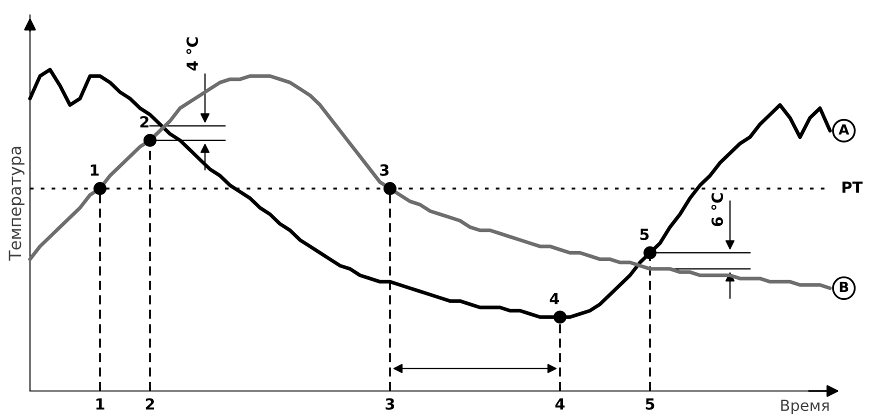  What do you see at coordinates (650, 404) in the screenshot?
I see `x-tick-label: 5` at bounding box center [650, 404].